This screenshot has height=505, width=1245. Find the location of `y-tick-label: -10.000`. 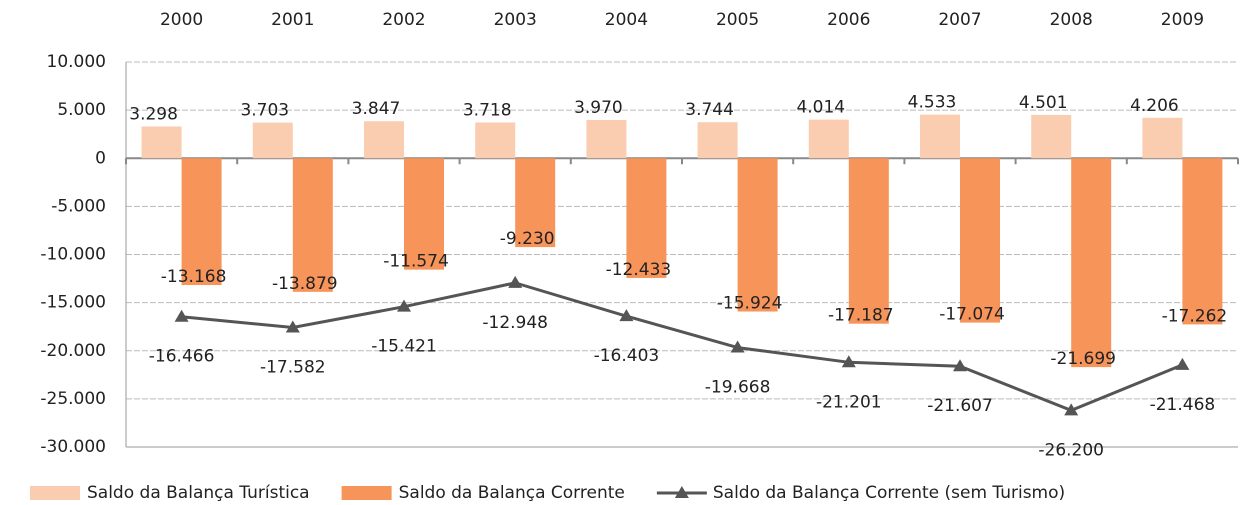

y-tick-label: -10.000 is located at coordinates (73, 255).